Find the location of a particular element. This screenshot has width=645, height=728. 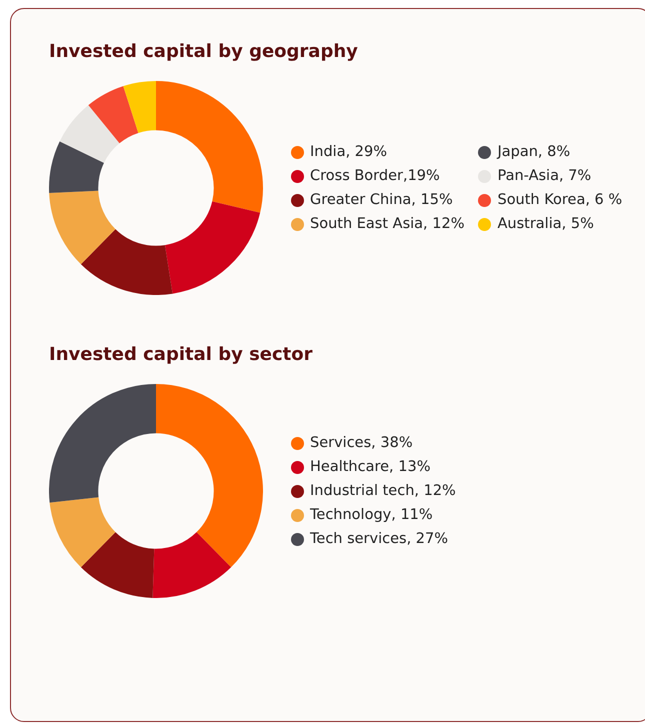

chart-title: Invested capital by sector is located at coordinates (181, 355).